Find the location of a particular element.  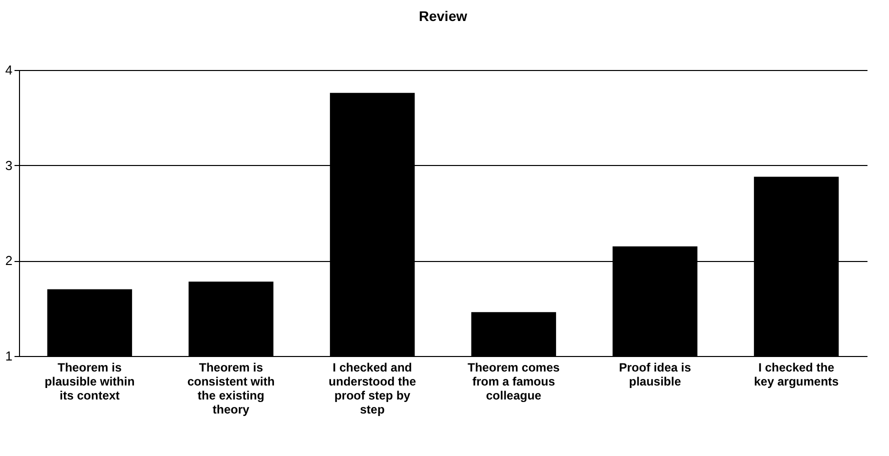

y-tick-label: 2 is located at coordinates (8, 260).